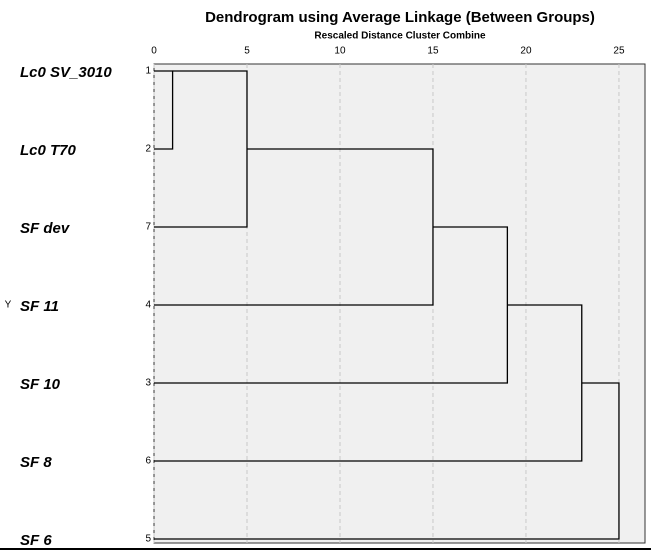 The width and height of the screenshot is (651, 552). I want to click on leaf-label: Lc0 SV_3010, so click(66, 72).